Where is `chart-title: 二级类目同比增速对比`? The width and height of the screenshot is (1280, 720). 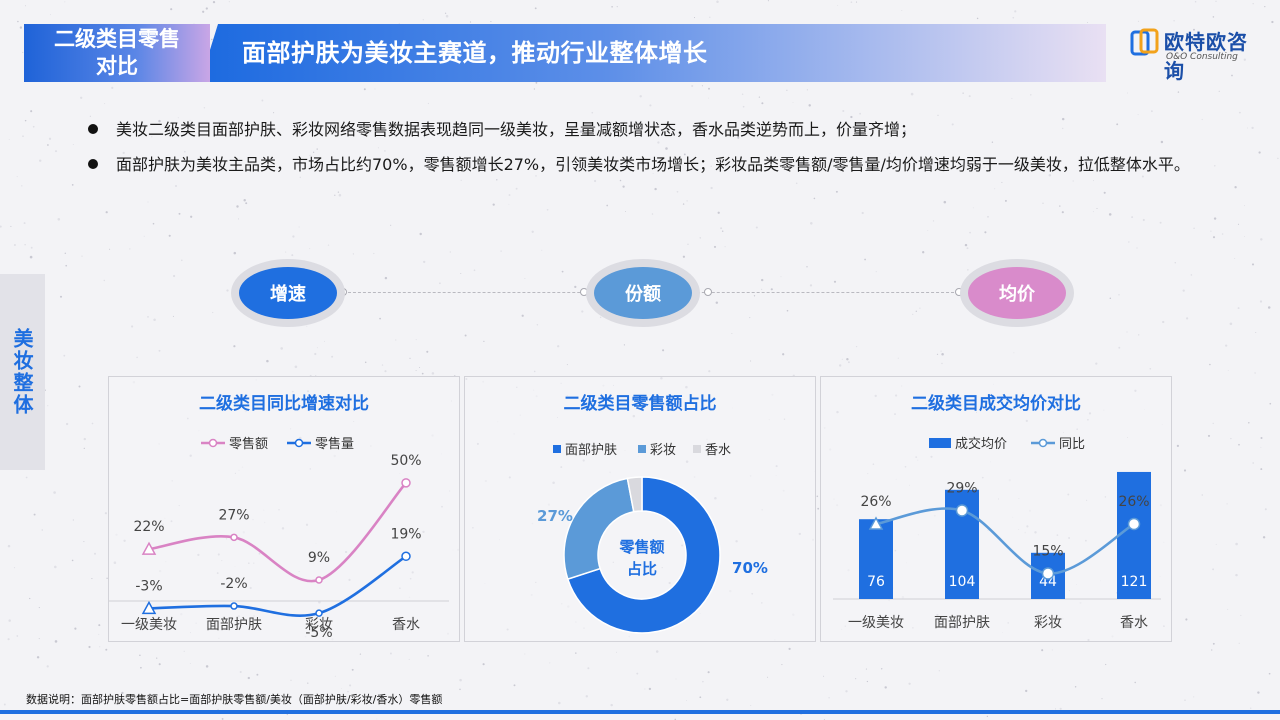
chart-title: 二级类目同比增速对比 is located at coordinates (284, 404).